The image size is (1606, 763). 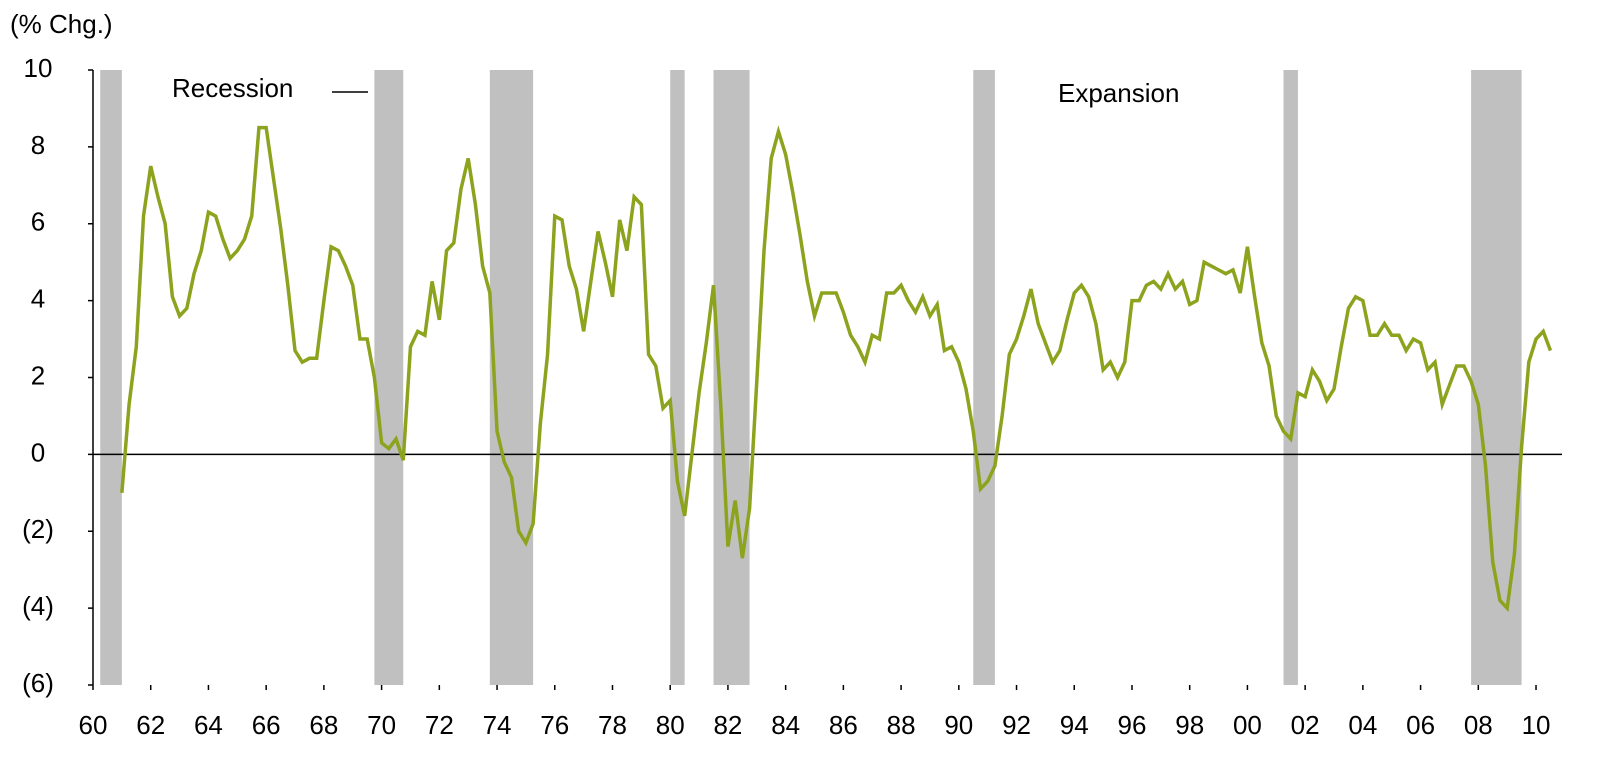 What do you see at coordinates (1420, 725) in the screenshot?
I see `x-tick-label: 06` at bounding box center [1420, 725].